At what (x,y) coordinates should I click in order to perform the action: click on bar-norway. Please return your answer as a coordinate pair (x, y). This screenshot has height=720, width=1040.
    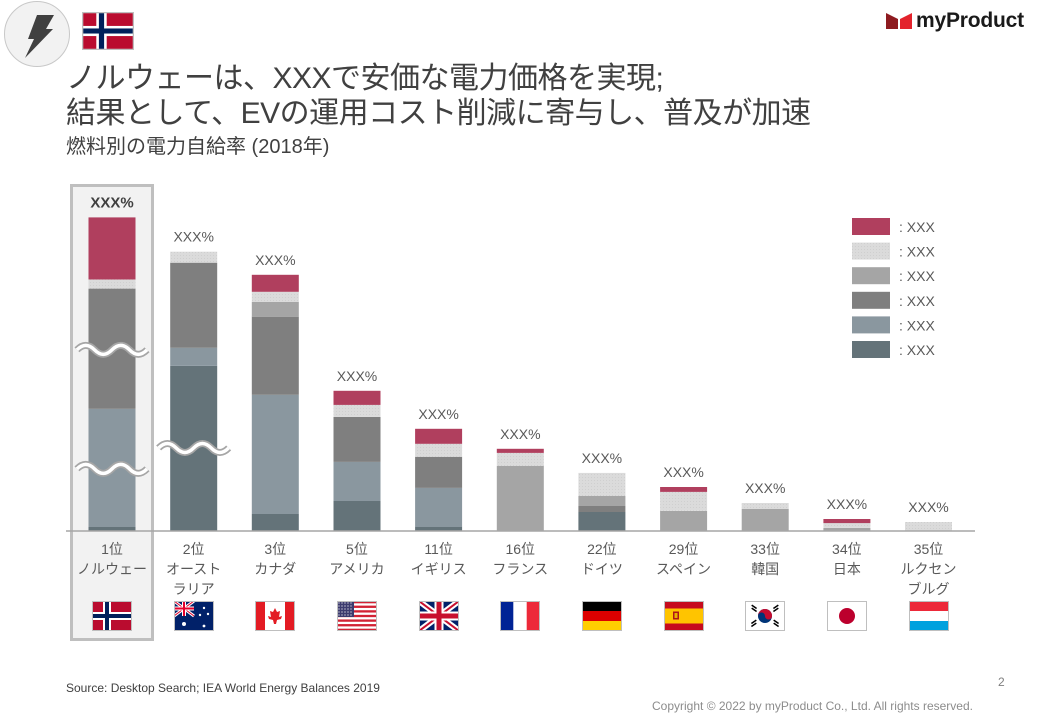
    Looking at the image, I should click on (112, 374).